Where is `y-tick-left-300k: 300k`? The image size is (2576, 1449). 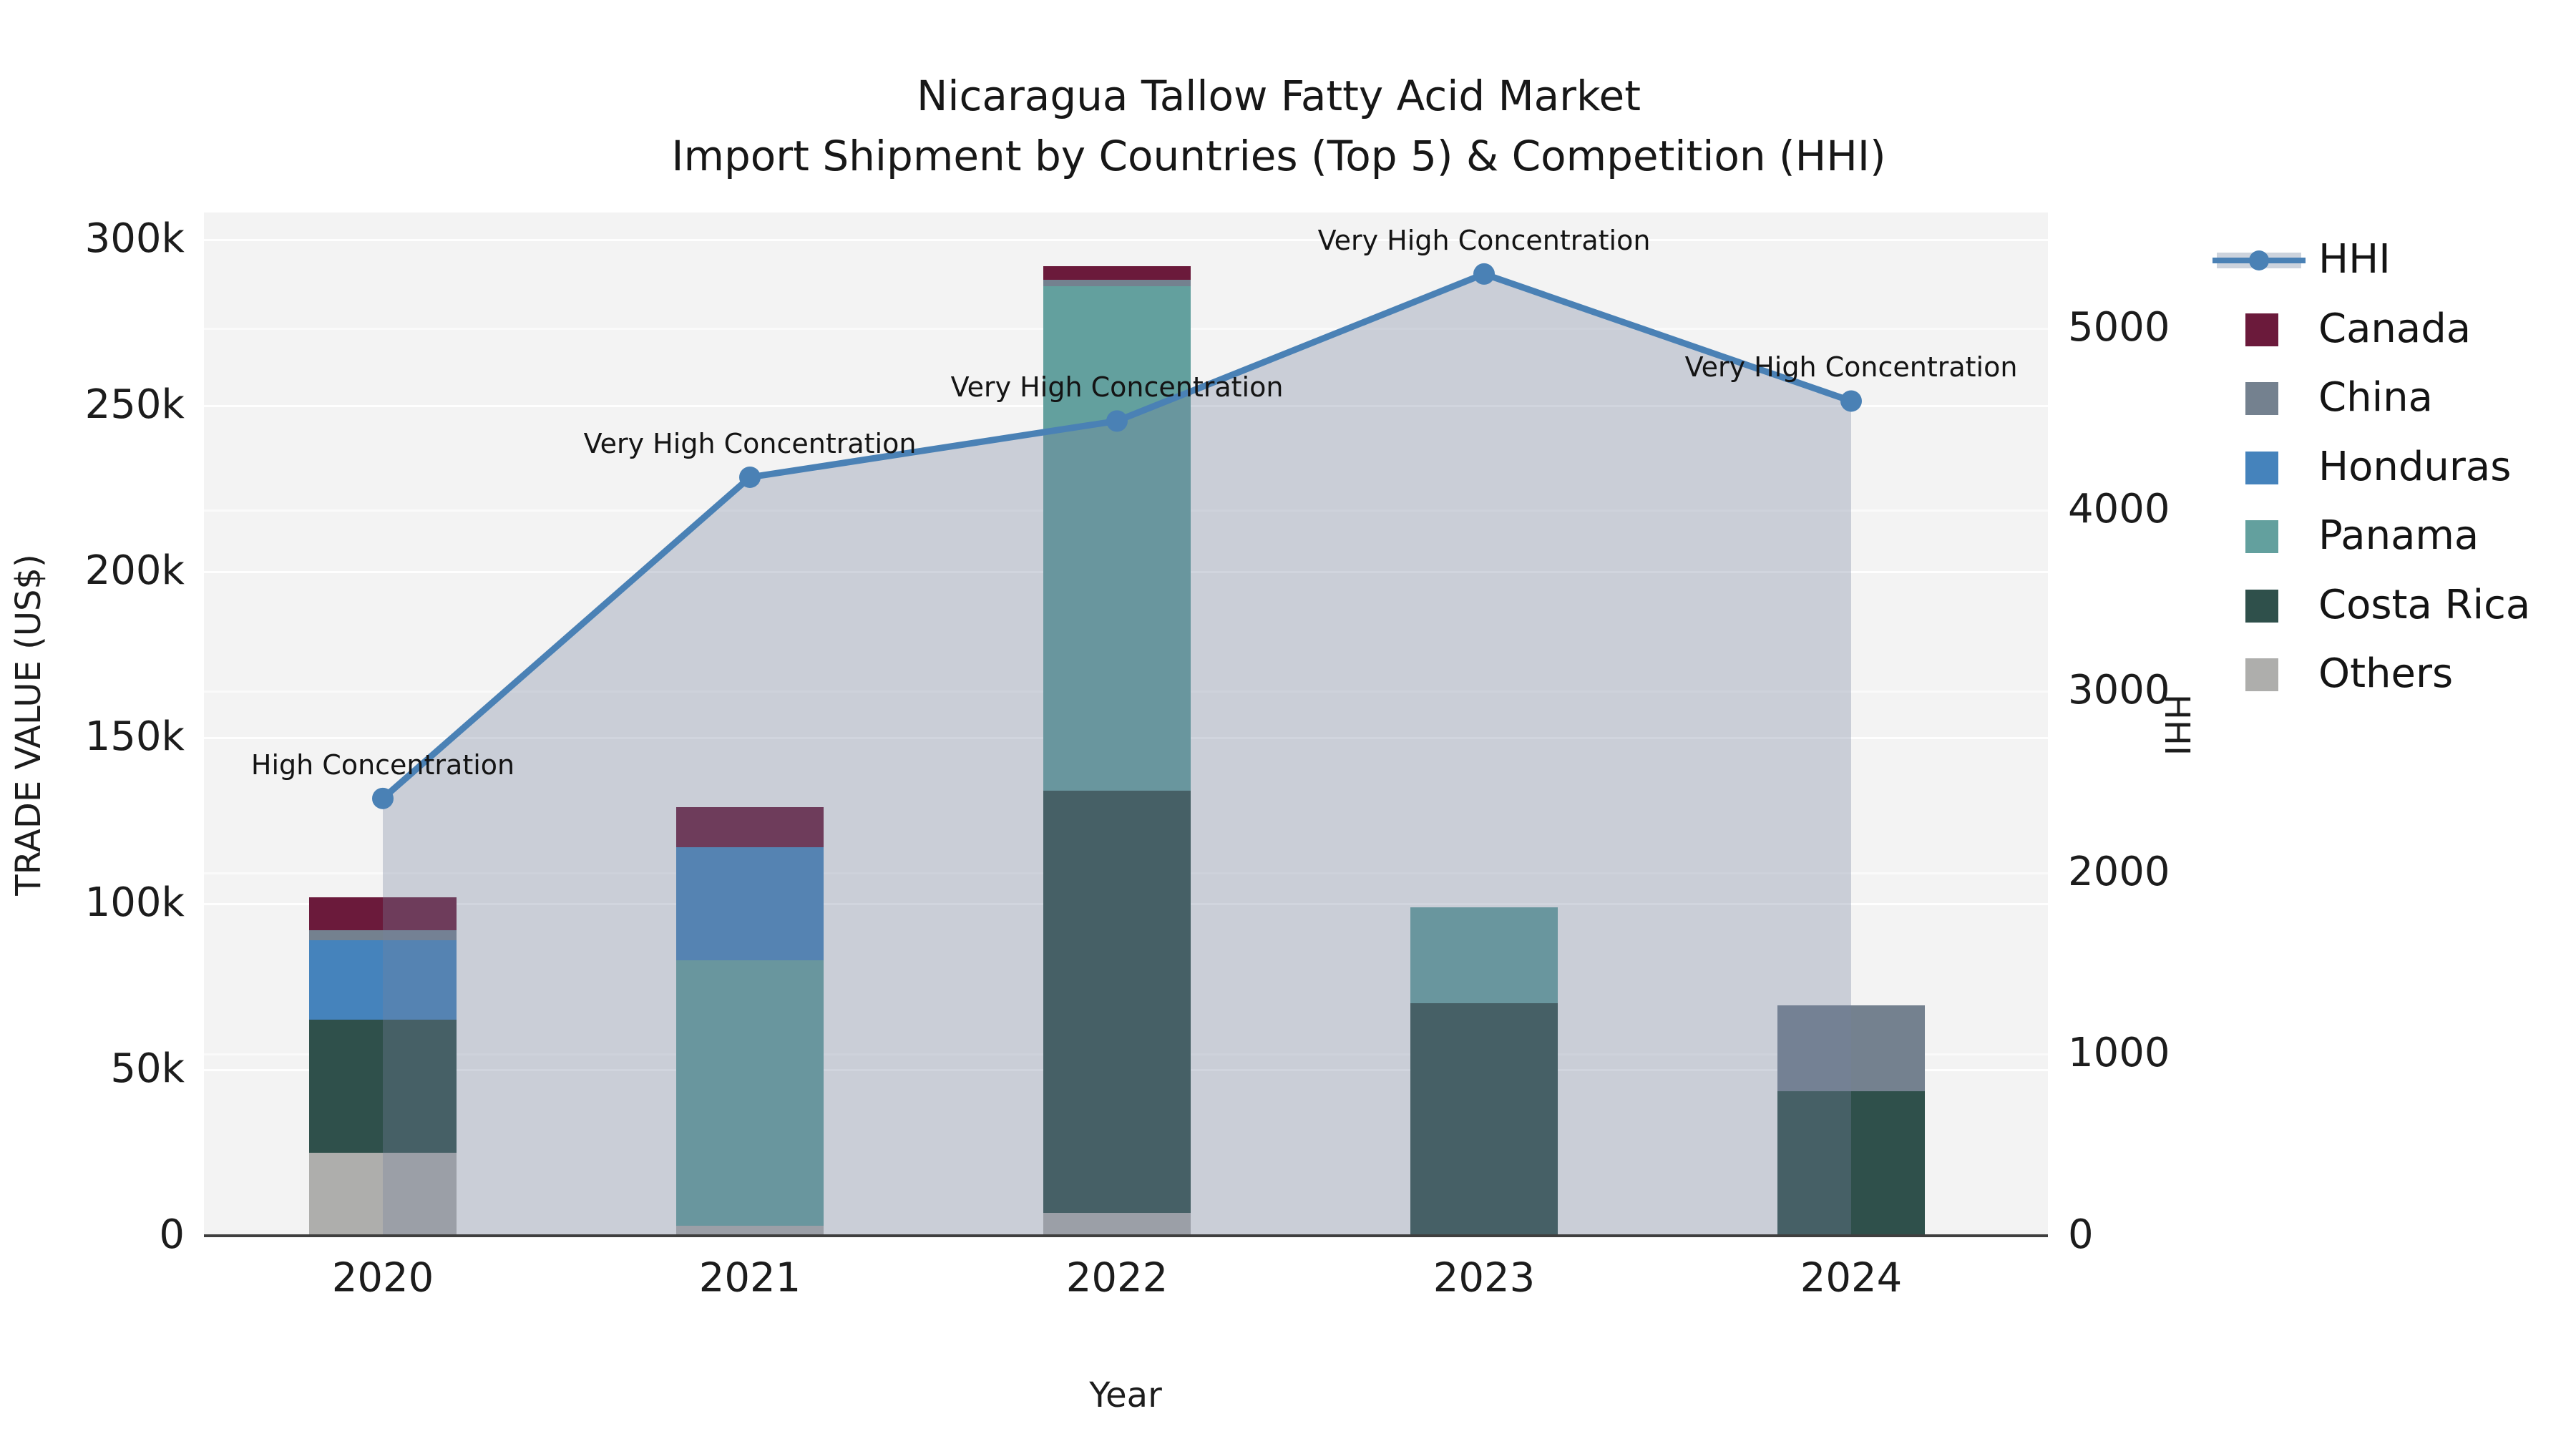
y-tick-left-300k: 300k is located at coordinates (134, 238).